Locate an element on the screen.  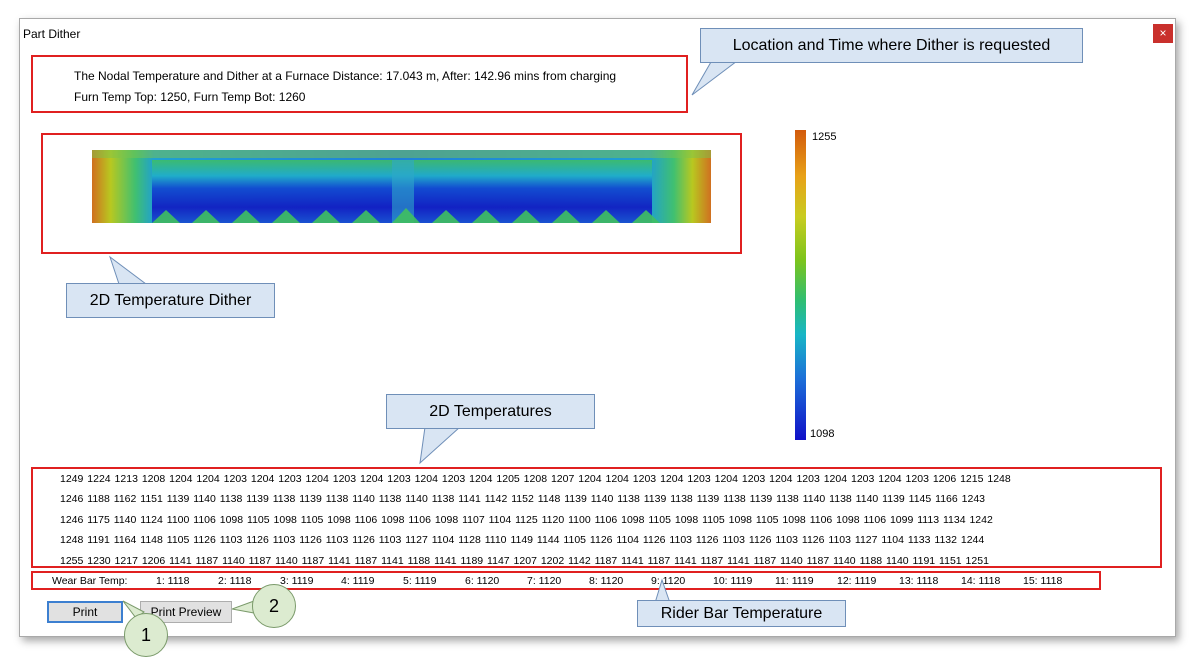
location-callout-tail is located at coordinates (718, 75).